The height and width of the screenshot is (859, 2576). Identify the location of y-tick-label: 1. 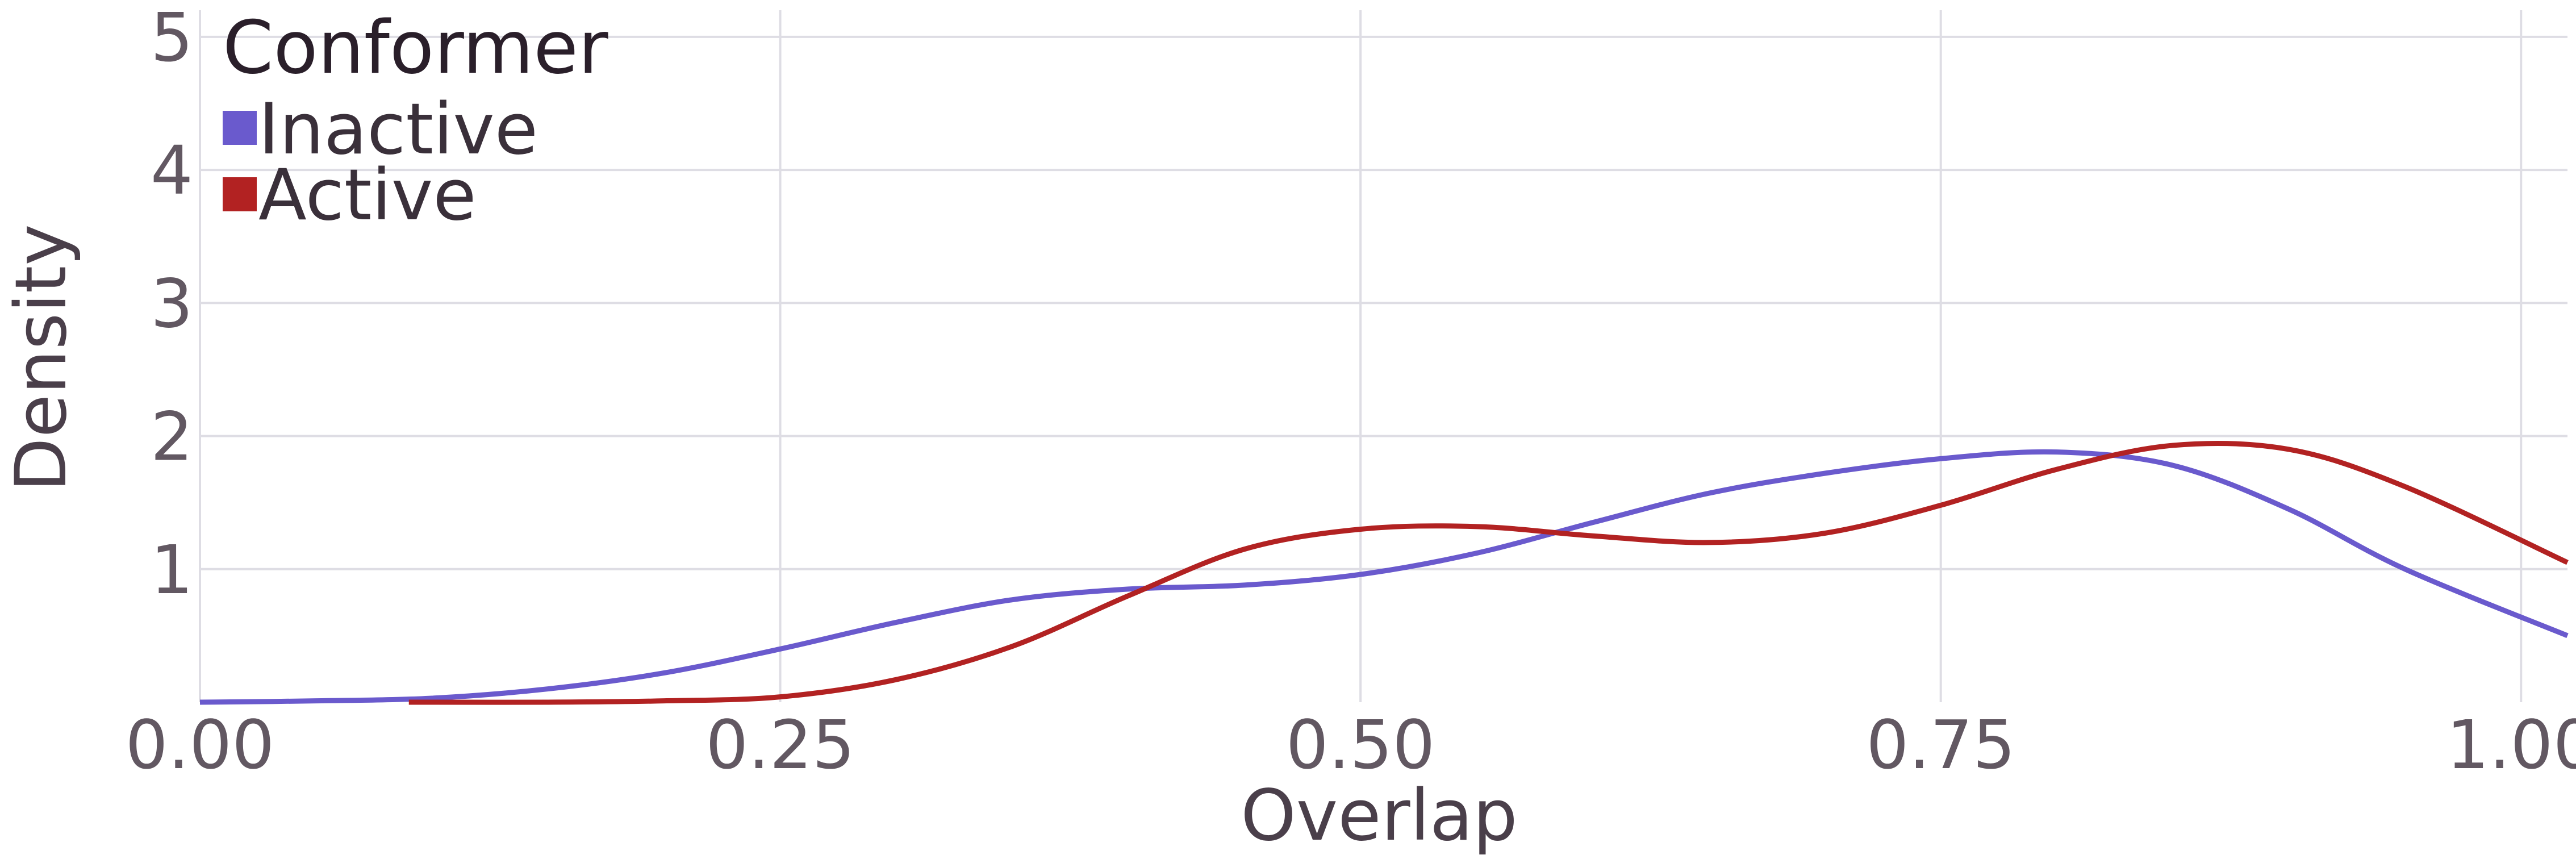
(172, 570).